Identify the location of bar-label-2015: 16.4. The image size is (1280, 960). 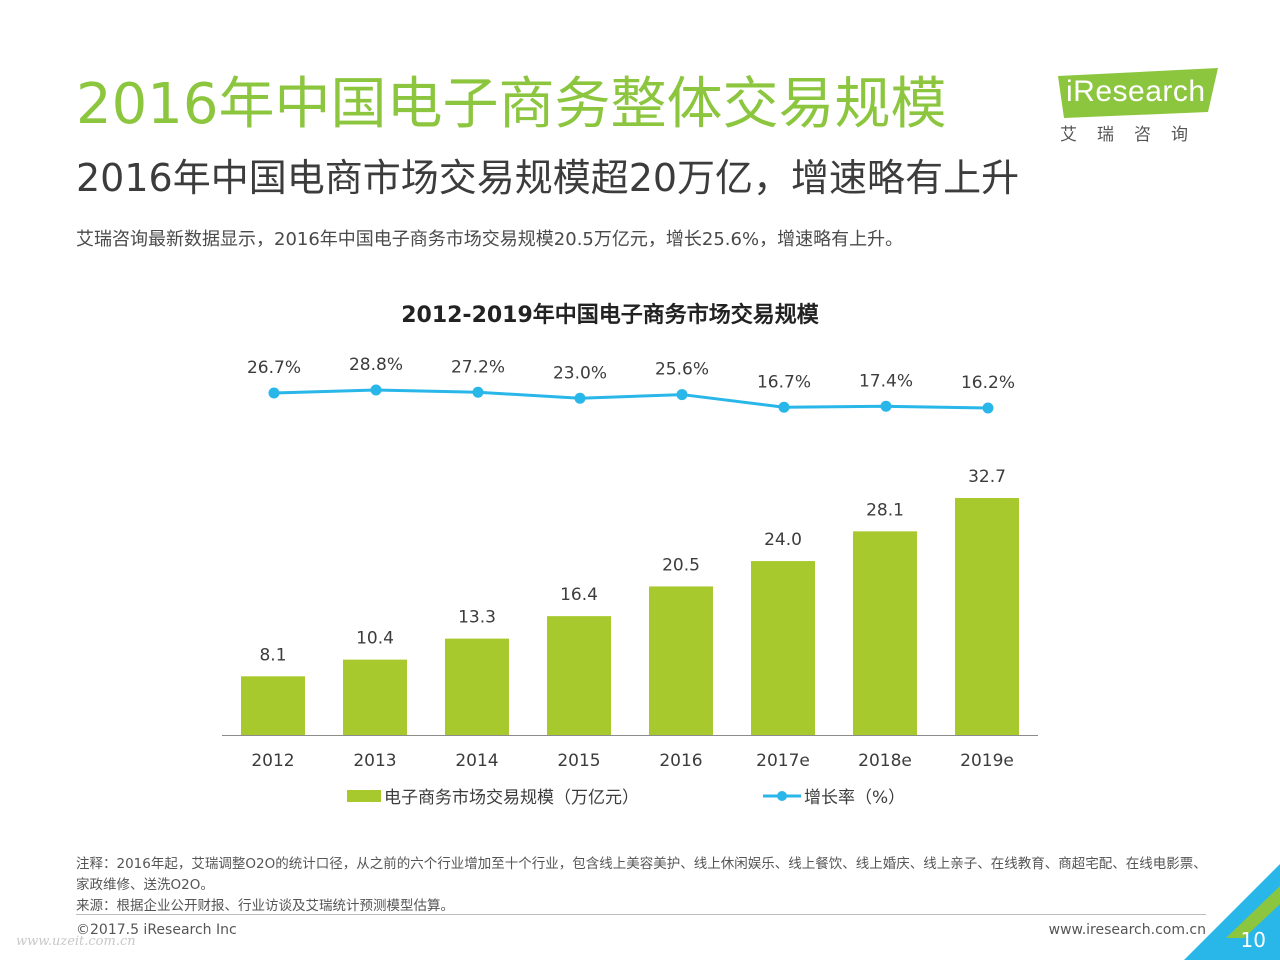
(579, 595).